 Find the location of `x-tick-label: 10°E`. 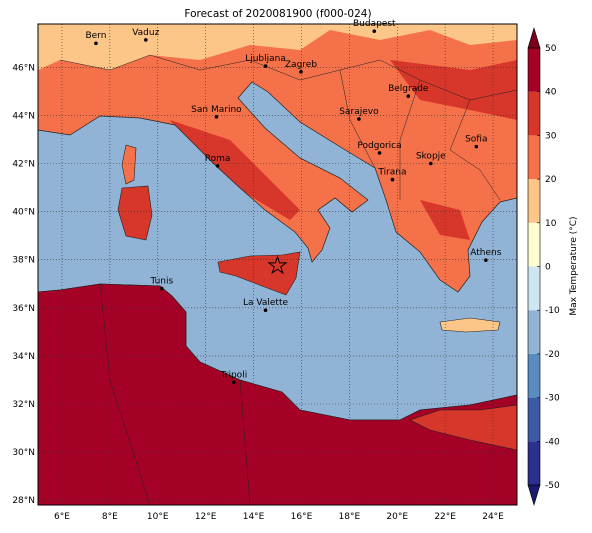

x-tick-label: 10°E is located at coordinates (158, 517).